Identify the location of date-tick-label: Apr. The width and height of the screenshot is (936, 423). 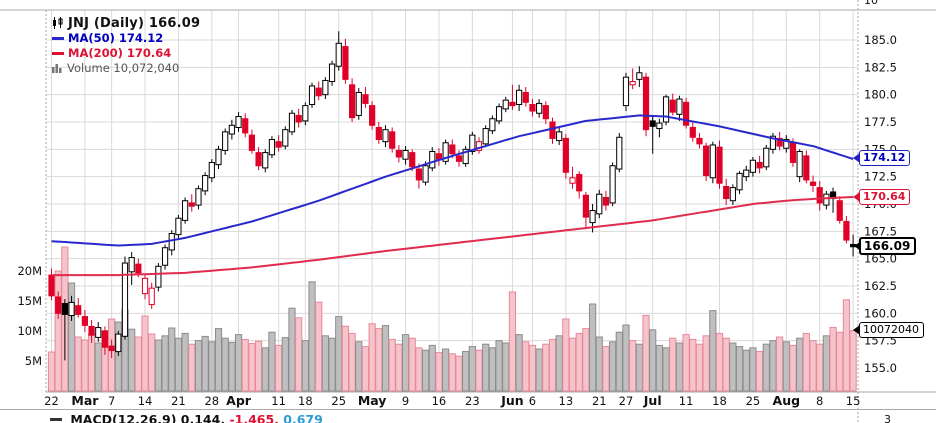
(239, 400).